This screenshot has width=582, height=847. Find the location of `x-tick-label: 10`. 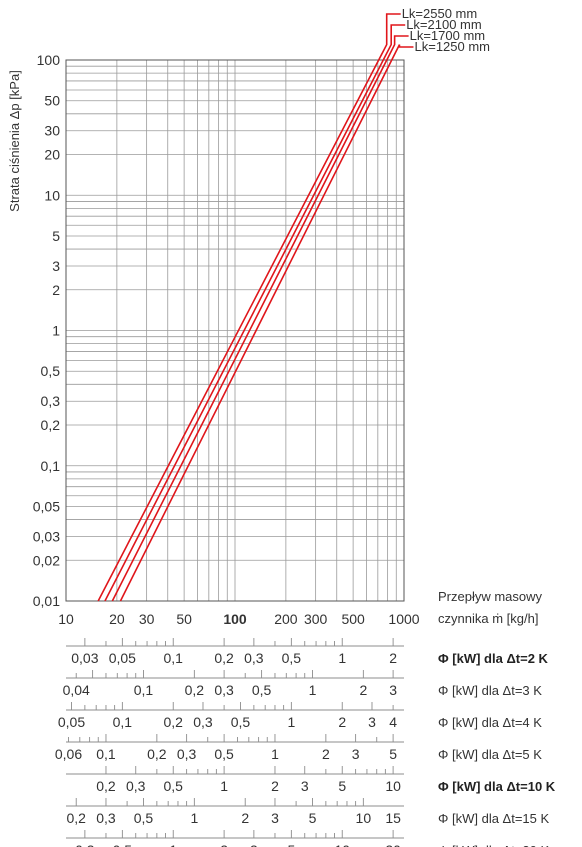

x-tick-label: 10 is located at coordinates (66, 619).